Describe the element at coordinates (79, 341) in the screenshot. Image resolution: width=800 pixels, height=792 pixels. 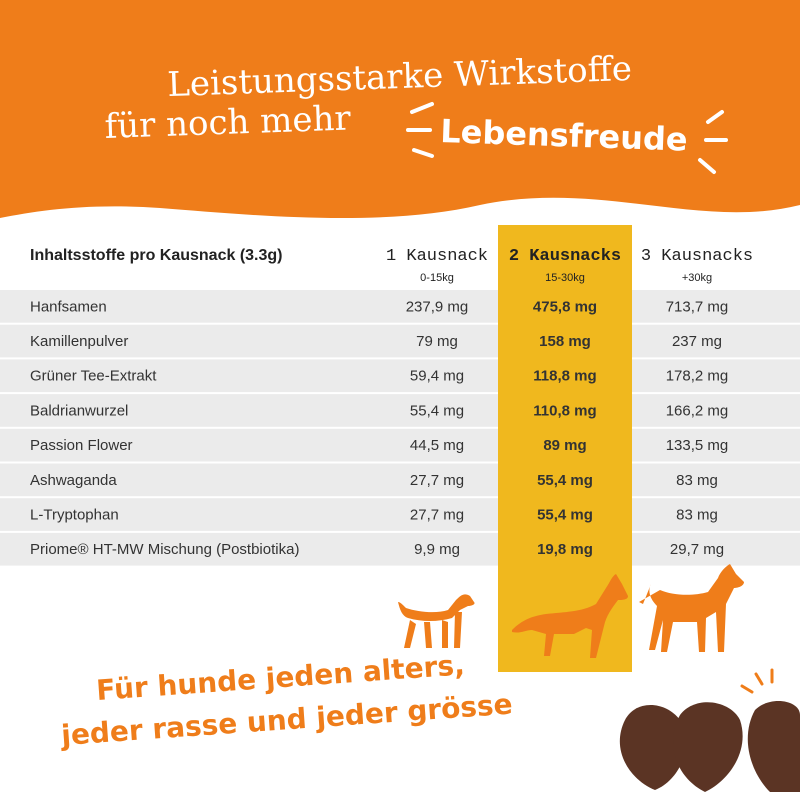
I see `ingredient: Kamillenpulver` at that location.